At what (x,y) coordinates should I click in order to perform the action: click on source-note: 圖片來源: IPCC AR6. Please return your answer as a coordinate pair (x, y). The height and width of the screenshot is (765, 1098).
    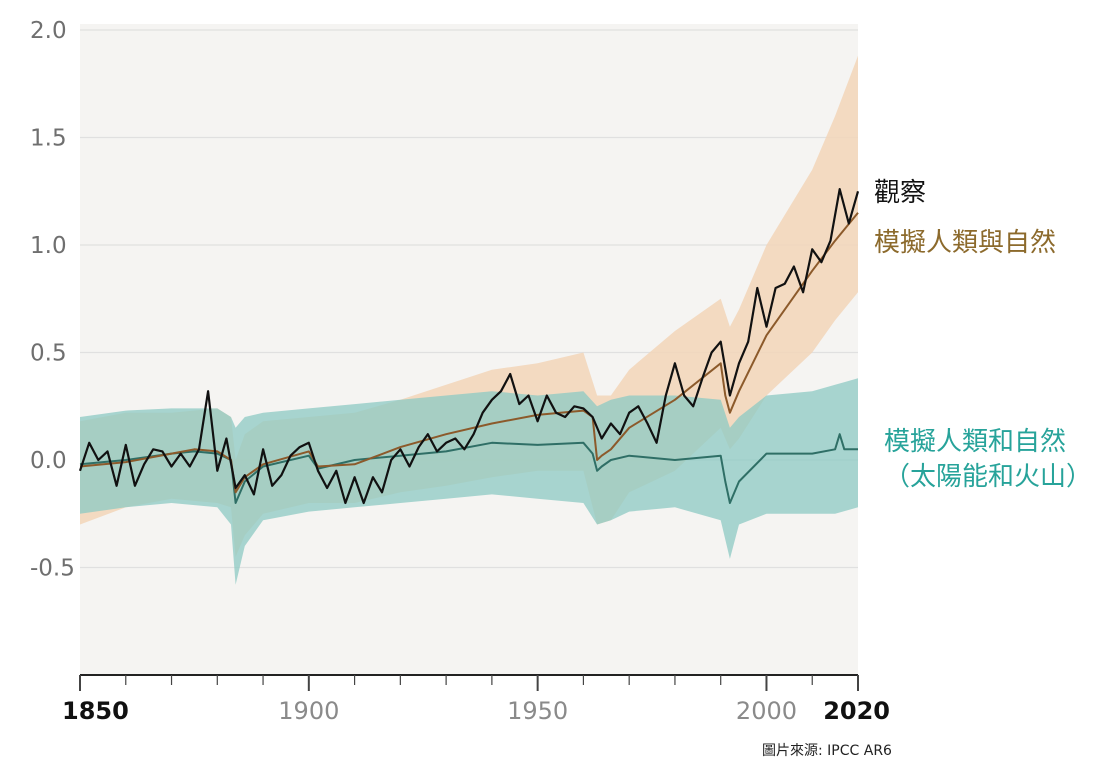
    Looking at the image, I should click on (827, 751).